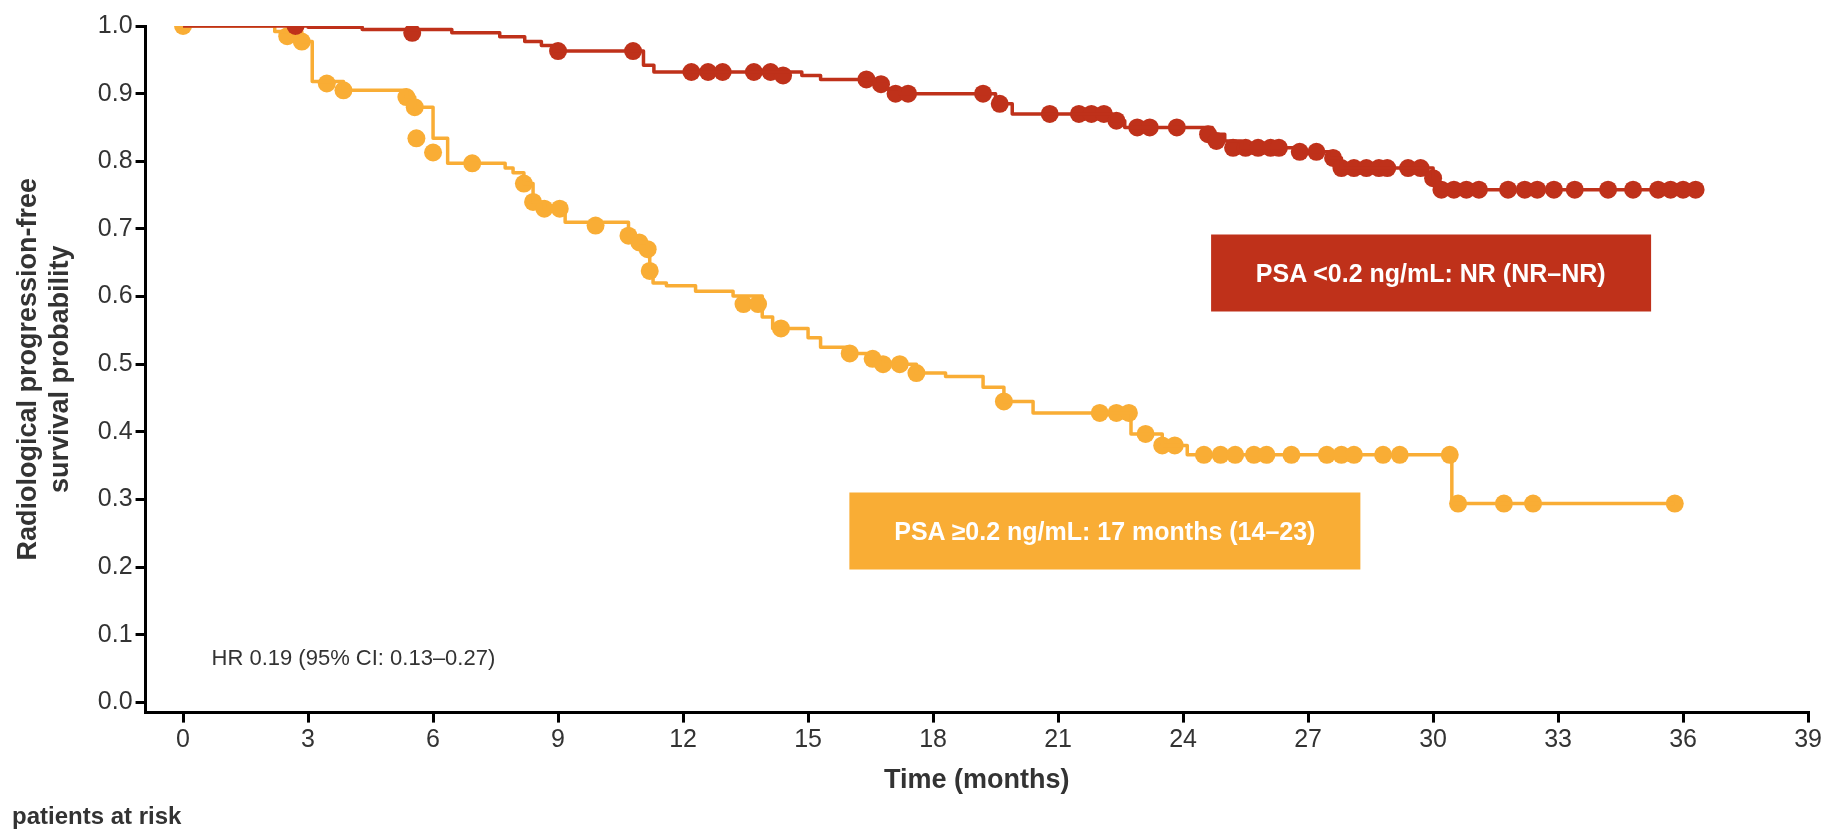  I want to click on y-tick-label: 0.8, so click(115, 159).